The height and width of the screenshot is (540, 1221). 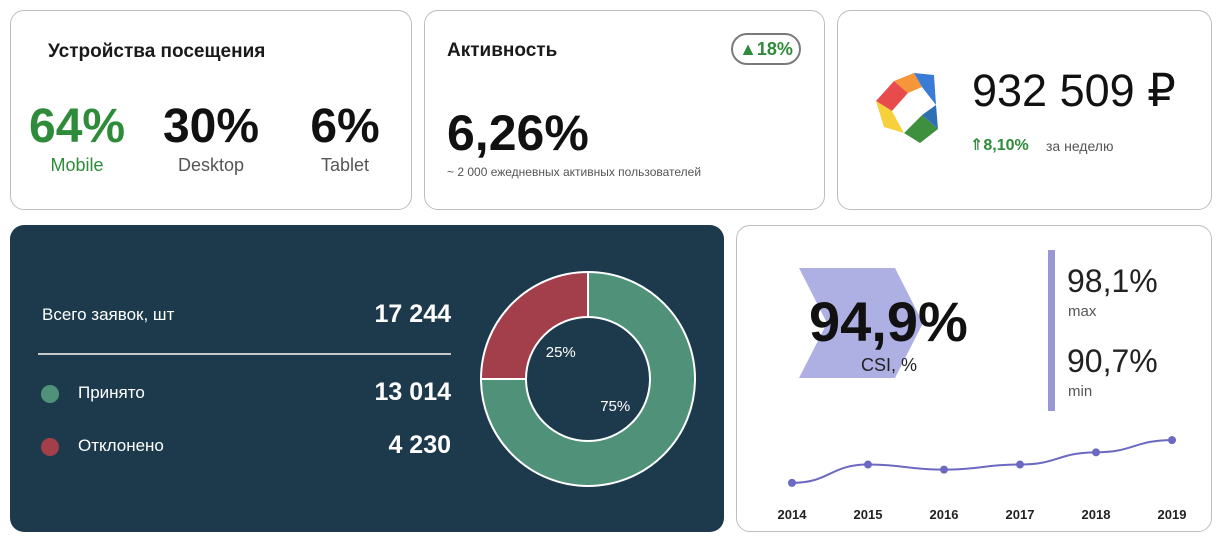 I want to click on csi-tick-2014: 2014, so click(x=793, y=514).